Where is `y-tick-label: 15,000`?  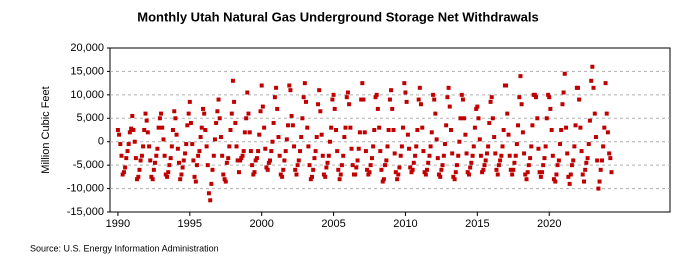 y-tick-label: 15,000 is located at coordinates (87, 71).